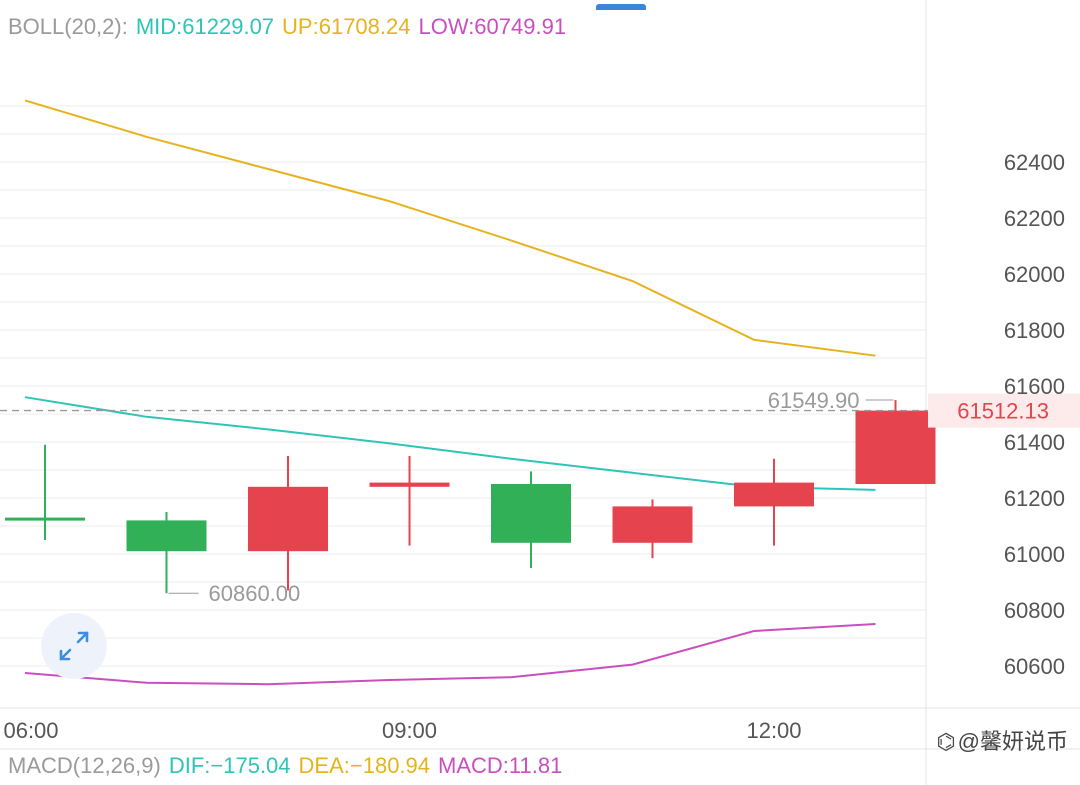  What do you see at coordinates (409, 730) in the screenshot?
I see `x-tick-label: 09:00` at bounding box center [409, 730].